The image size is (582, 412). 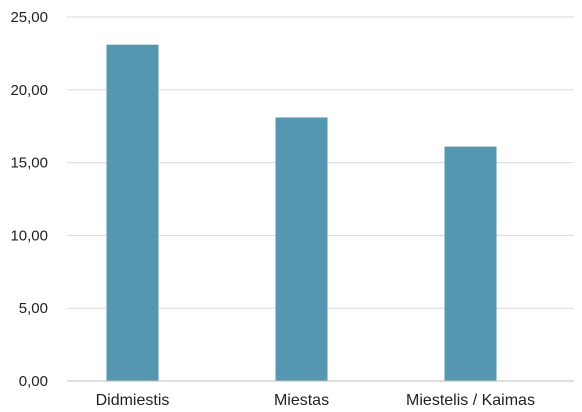 I want to click on y-tick-label: 5,00, so click(x=33, y=308).